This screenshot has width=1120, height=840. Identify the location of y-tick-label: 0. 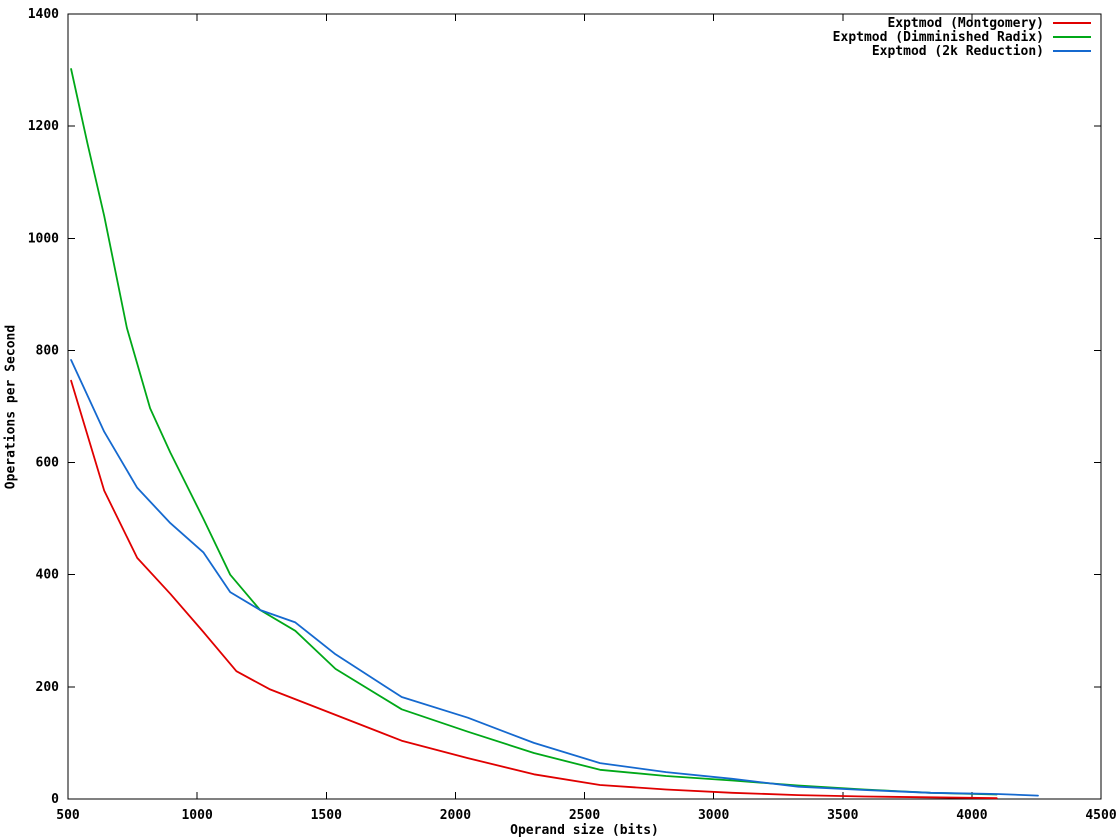
(55, 799).